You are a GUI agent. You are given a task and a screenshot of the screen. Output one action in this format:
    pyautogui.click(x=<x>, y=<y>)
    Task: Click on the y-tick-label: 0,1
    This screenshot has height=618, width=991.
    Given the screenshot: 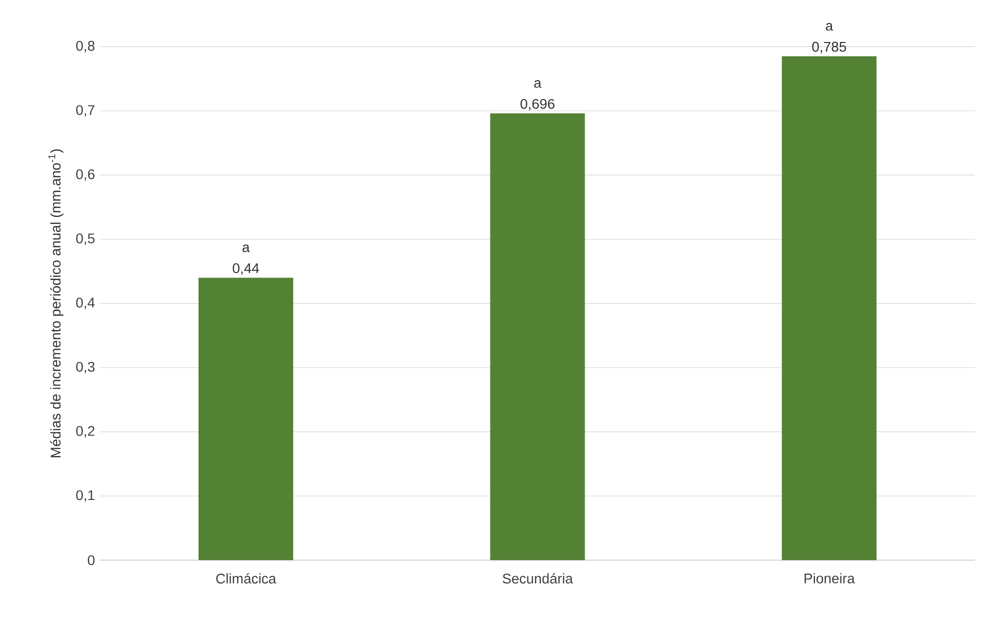 What is the action you would take?
    pyautogui.click(x=85, y=496)
    